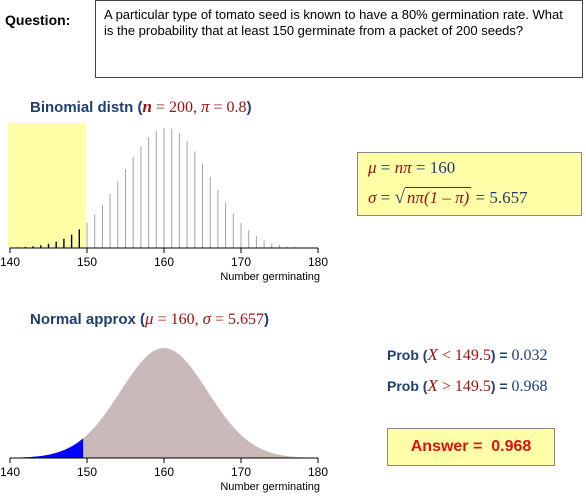  Describe the element at coordinates (205, 106) in the screenshot. I see `pi-symbol: π` at that location.